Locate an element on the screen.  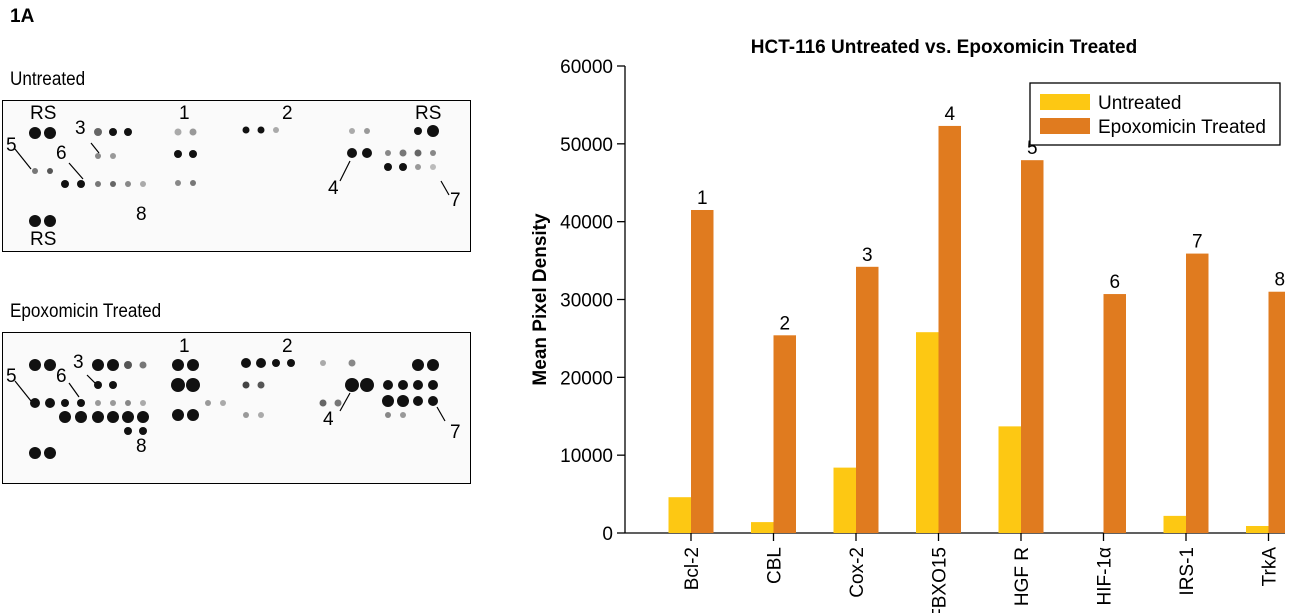
y-tick-label: 60000 is located at coordinates (586, 67).